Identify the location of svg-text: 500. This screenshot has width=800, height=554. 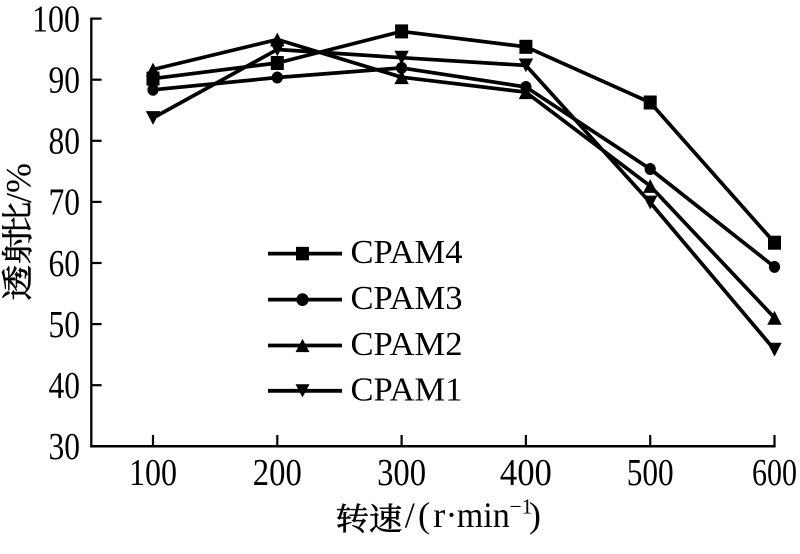
(650, 473).